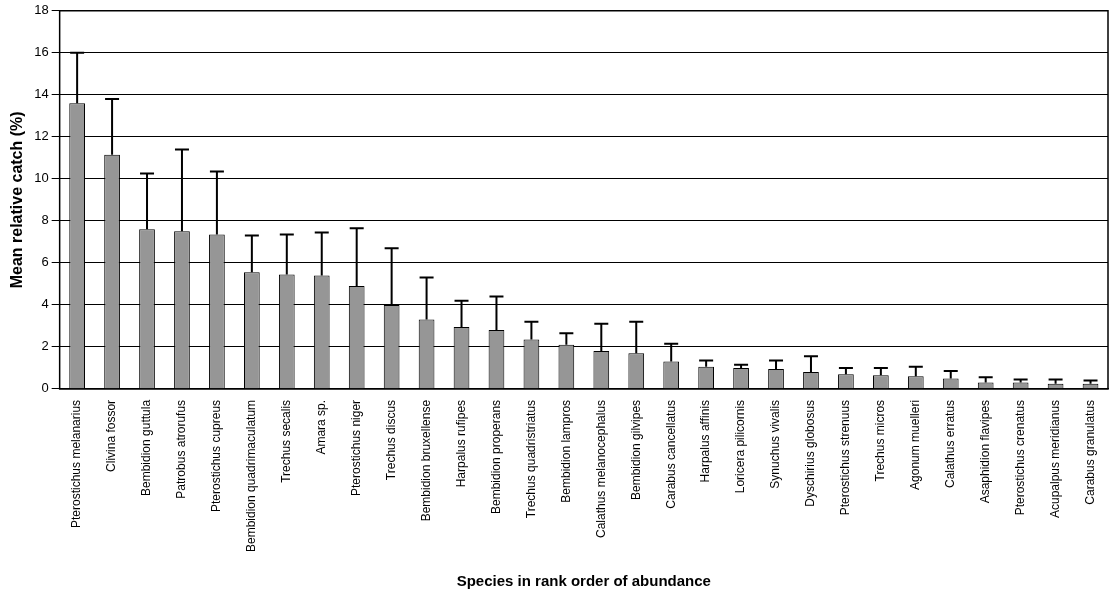  Describe the element at coordinates (740, 446) in the screenshot. I see `x-tick-label: Loricera pilicornis` at that location.